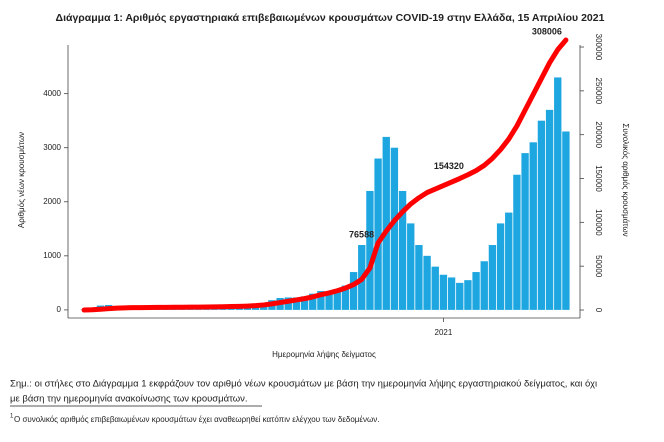 The image size is (664, 442). I want to click on y2-tick-label: 50000, so click(598, 266).